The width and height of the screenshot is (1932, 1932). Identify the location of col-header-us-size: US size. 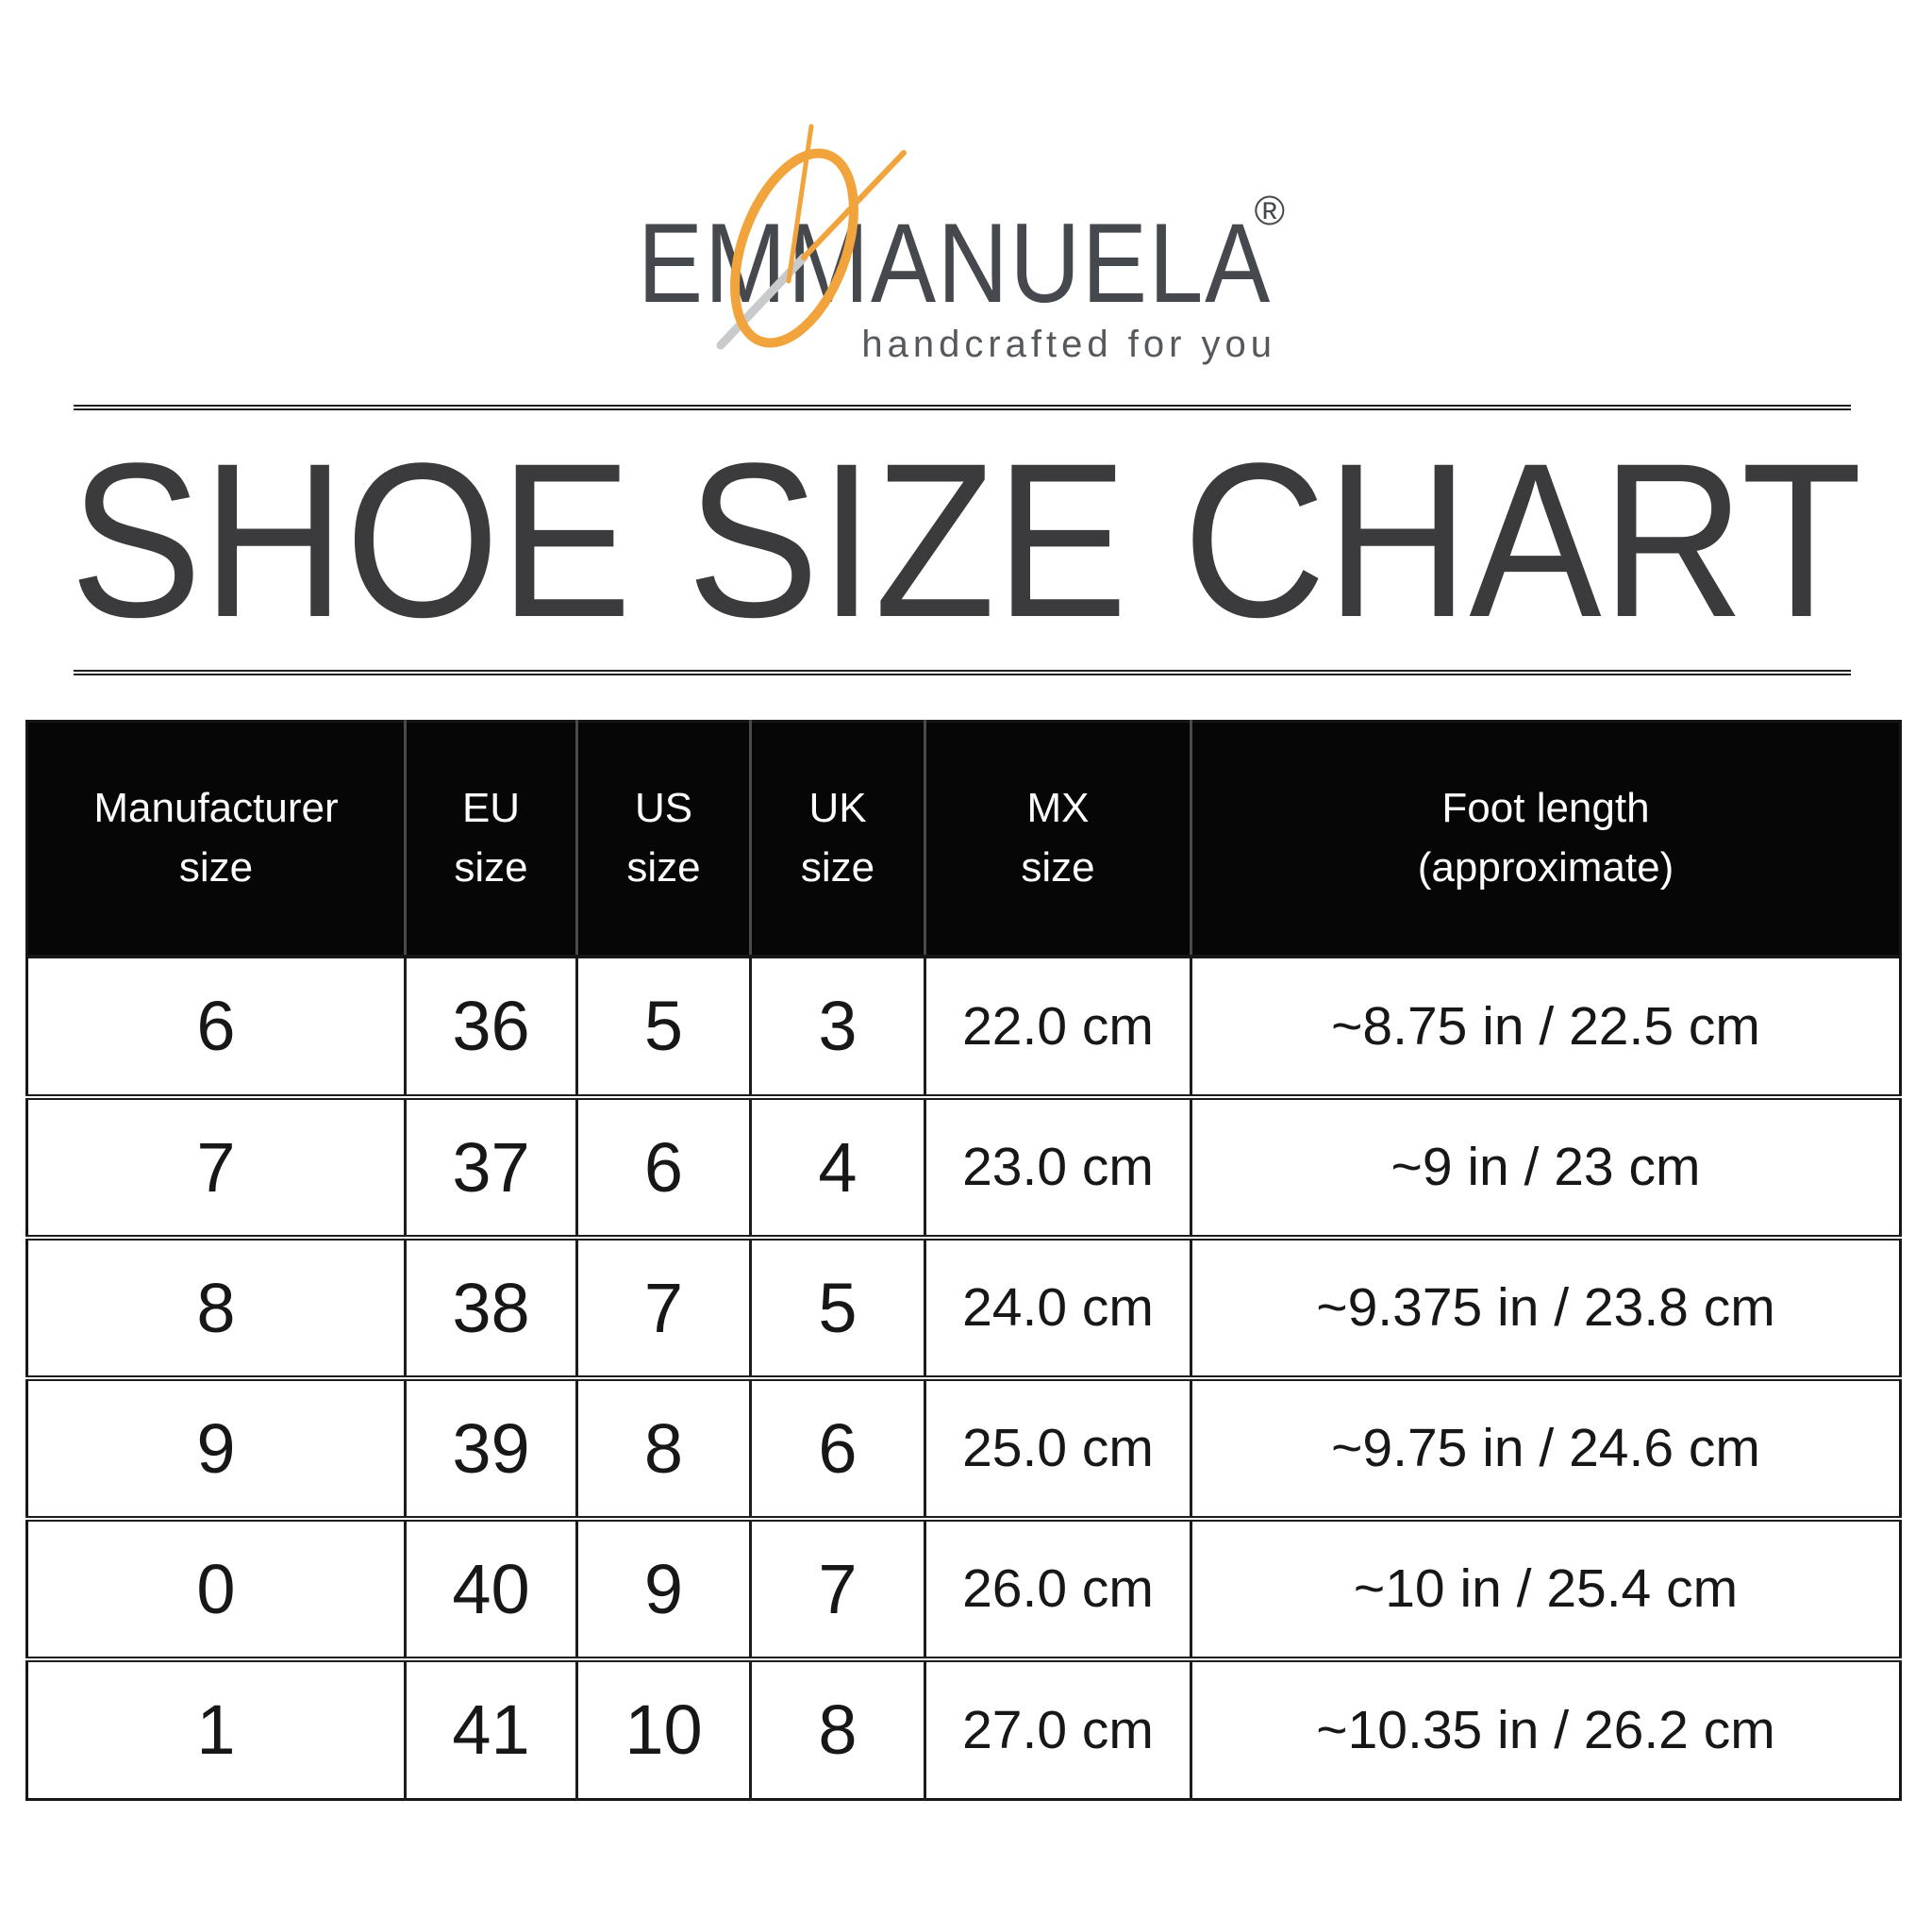
(664, 839).